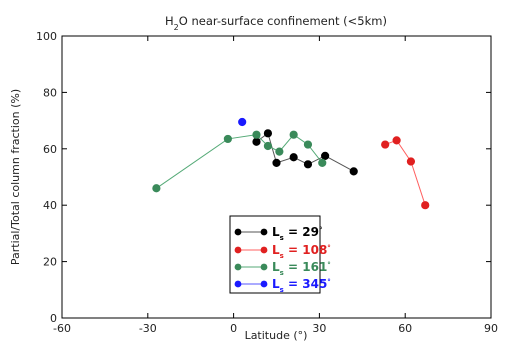  Describe the element at coordinates (491, 328) in the screenshot. I see `x-tick-label: 90` at that location.